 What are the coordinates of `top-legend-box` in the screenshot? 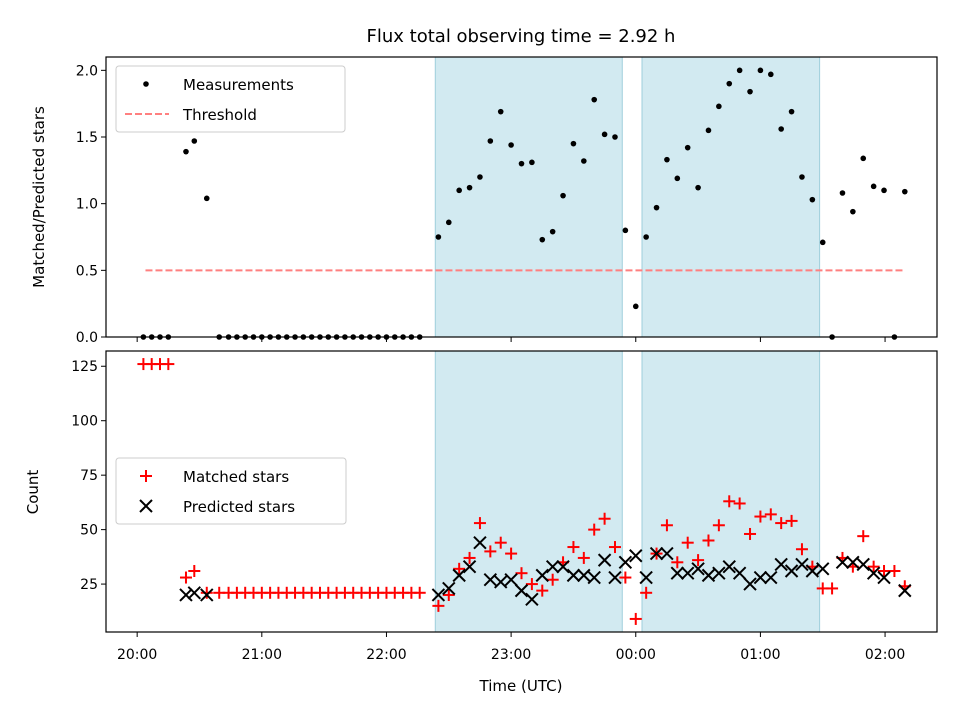 It's located at (230, 99).